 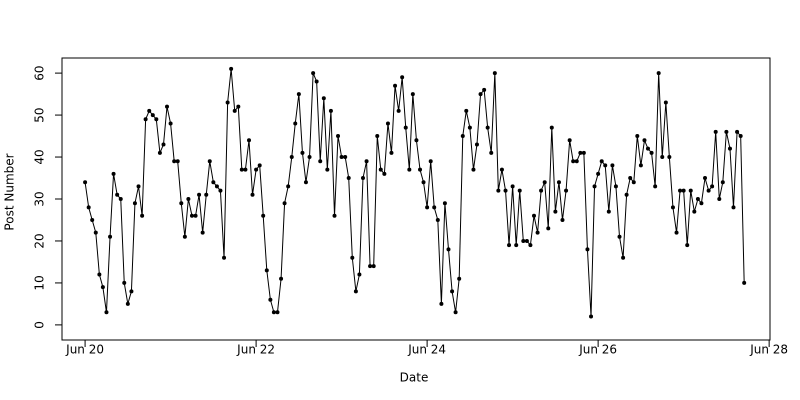 What do you see at coordinates (10, 191) in the screenshot?
I see `y-axis-label: Post Number` at bounding box center [10, 191].